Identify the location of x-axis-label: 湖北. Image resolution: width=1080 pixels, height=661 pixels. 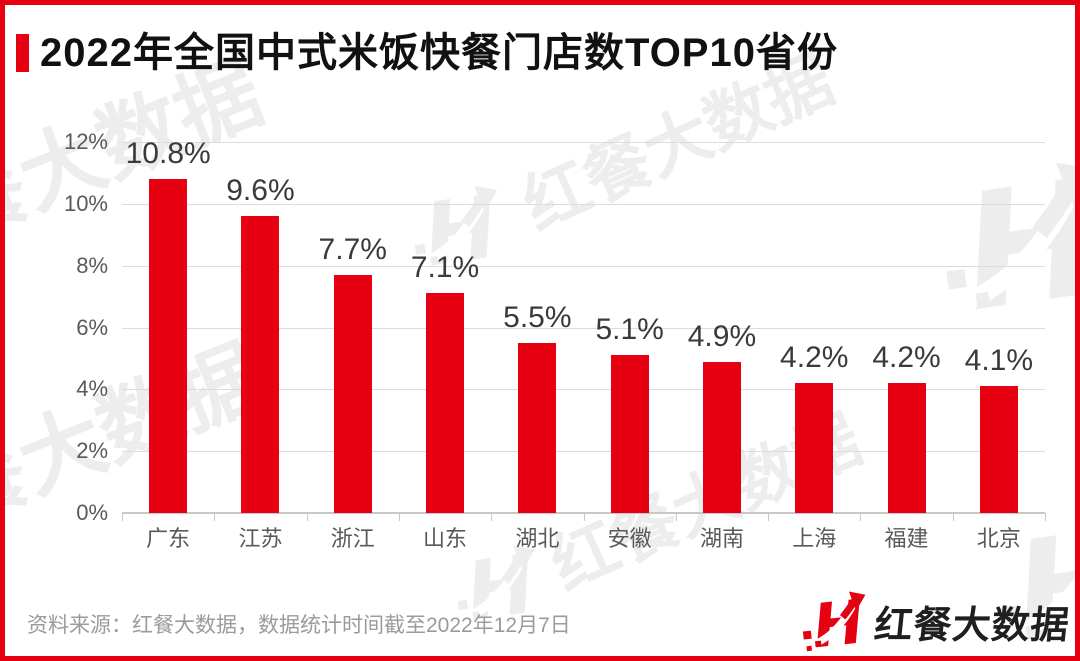
(537, 538).